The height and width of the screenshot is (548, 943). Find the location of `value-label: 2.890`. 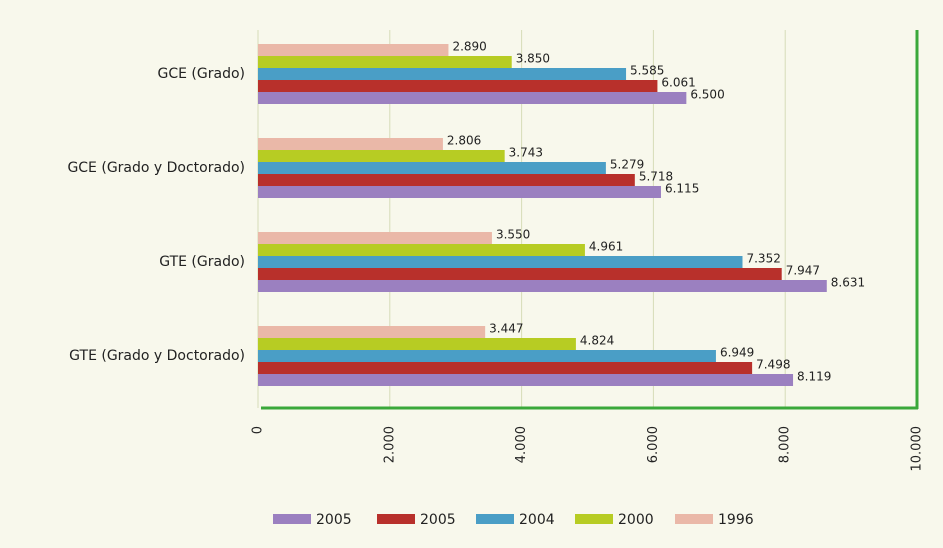

value-label: 2.890 is located at coordinates (469, 47).